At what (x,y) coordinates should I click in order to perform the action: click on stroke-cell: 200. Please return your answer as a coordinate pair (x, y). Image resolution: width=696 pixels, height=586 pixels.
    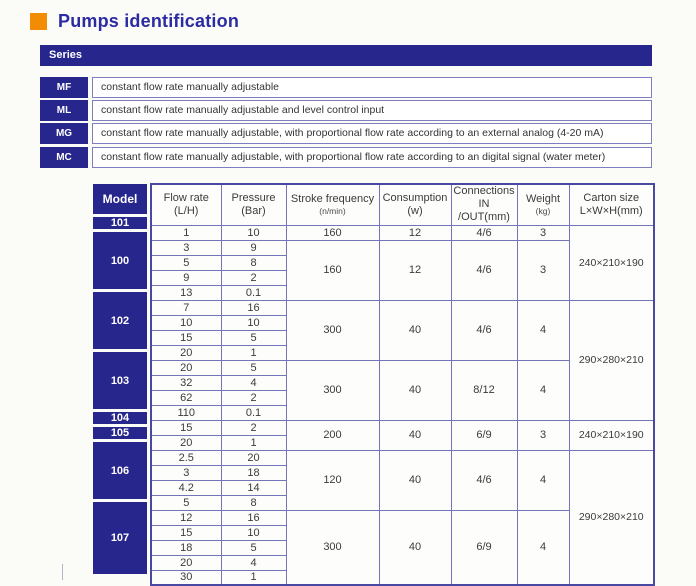
    Looking at the image, I should click on (332, 435).